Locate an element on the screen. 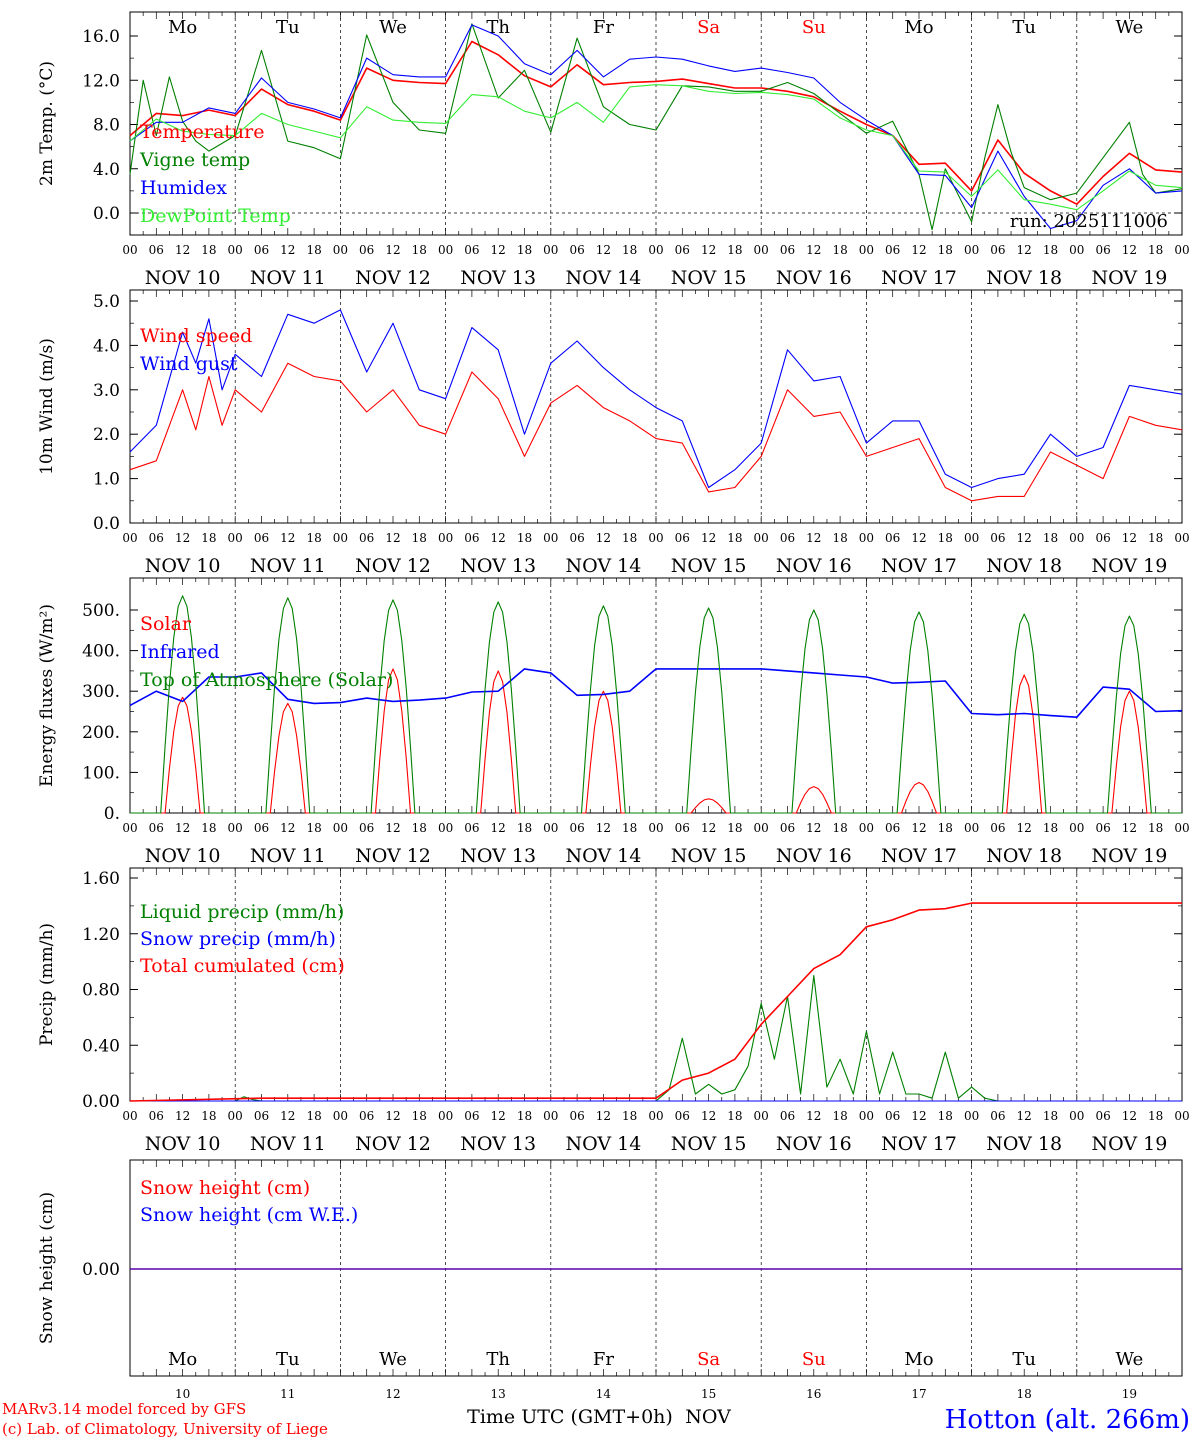 The width and height of the screenshot is (1194, 1445). y-axis-title: Precip (mm/h) is located at coordinates (47, 984).